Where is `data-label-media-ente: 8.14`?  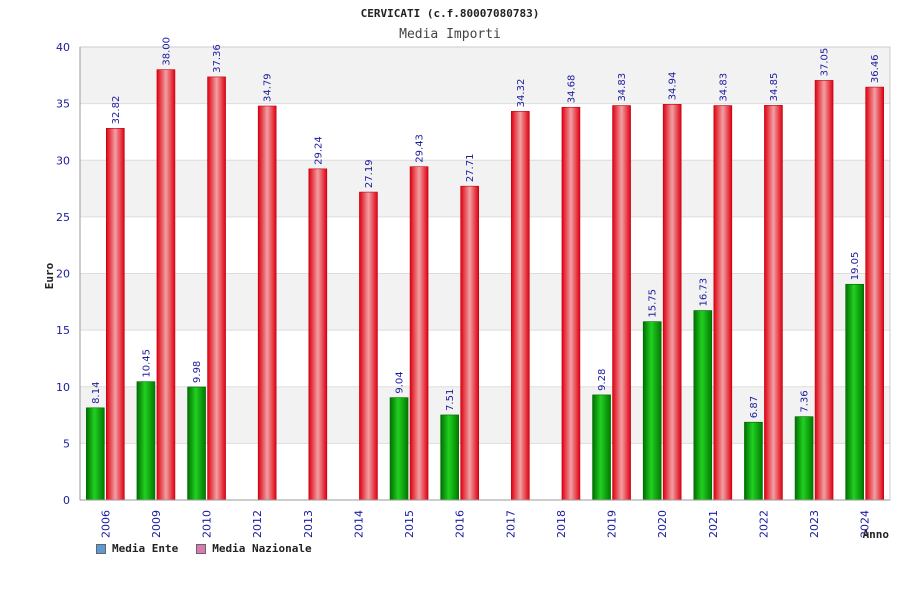
data-label-media-ente: 8.14 is located at coordinates (96, 393).